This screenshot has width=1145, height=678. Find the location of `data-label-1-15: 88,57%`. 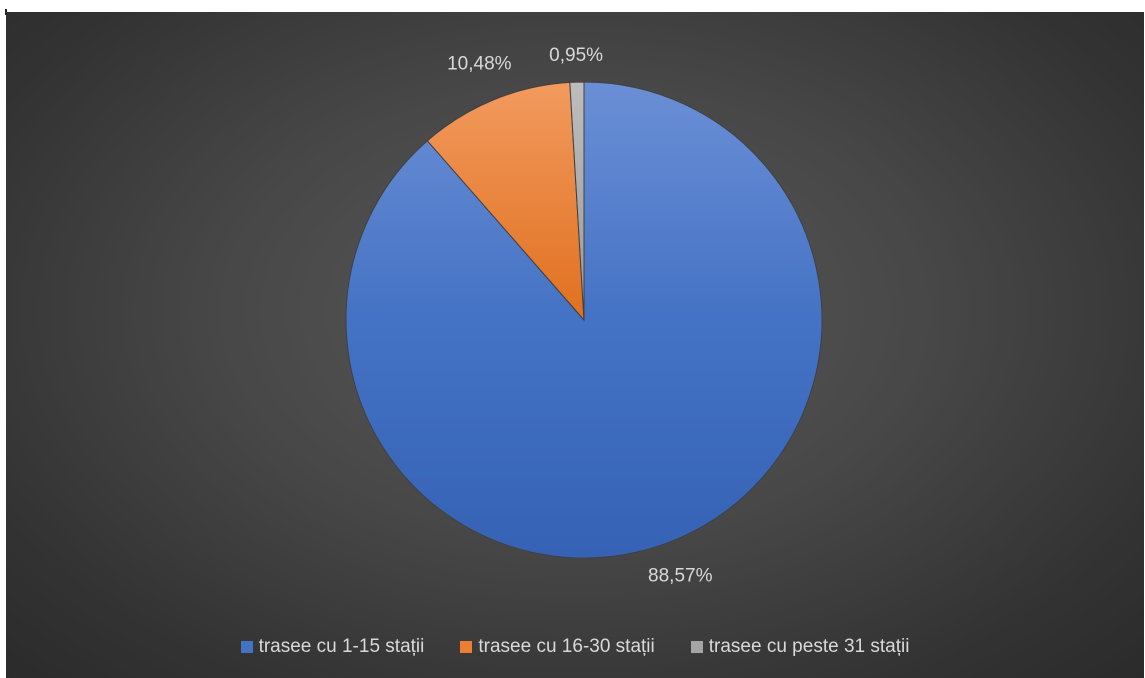

data-label-1-15: 88,57% is located at coordinates (680, 576).